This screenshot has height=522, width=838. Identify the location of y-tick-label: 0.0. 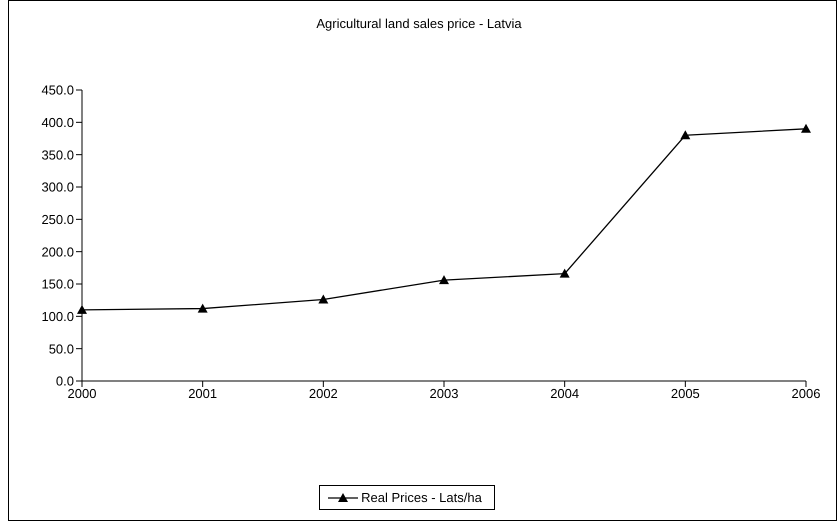
(65, 381).